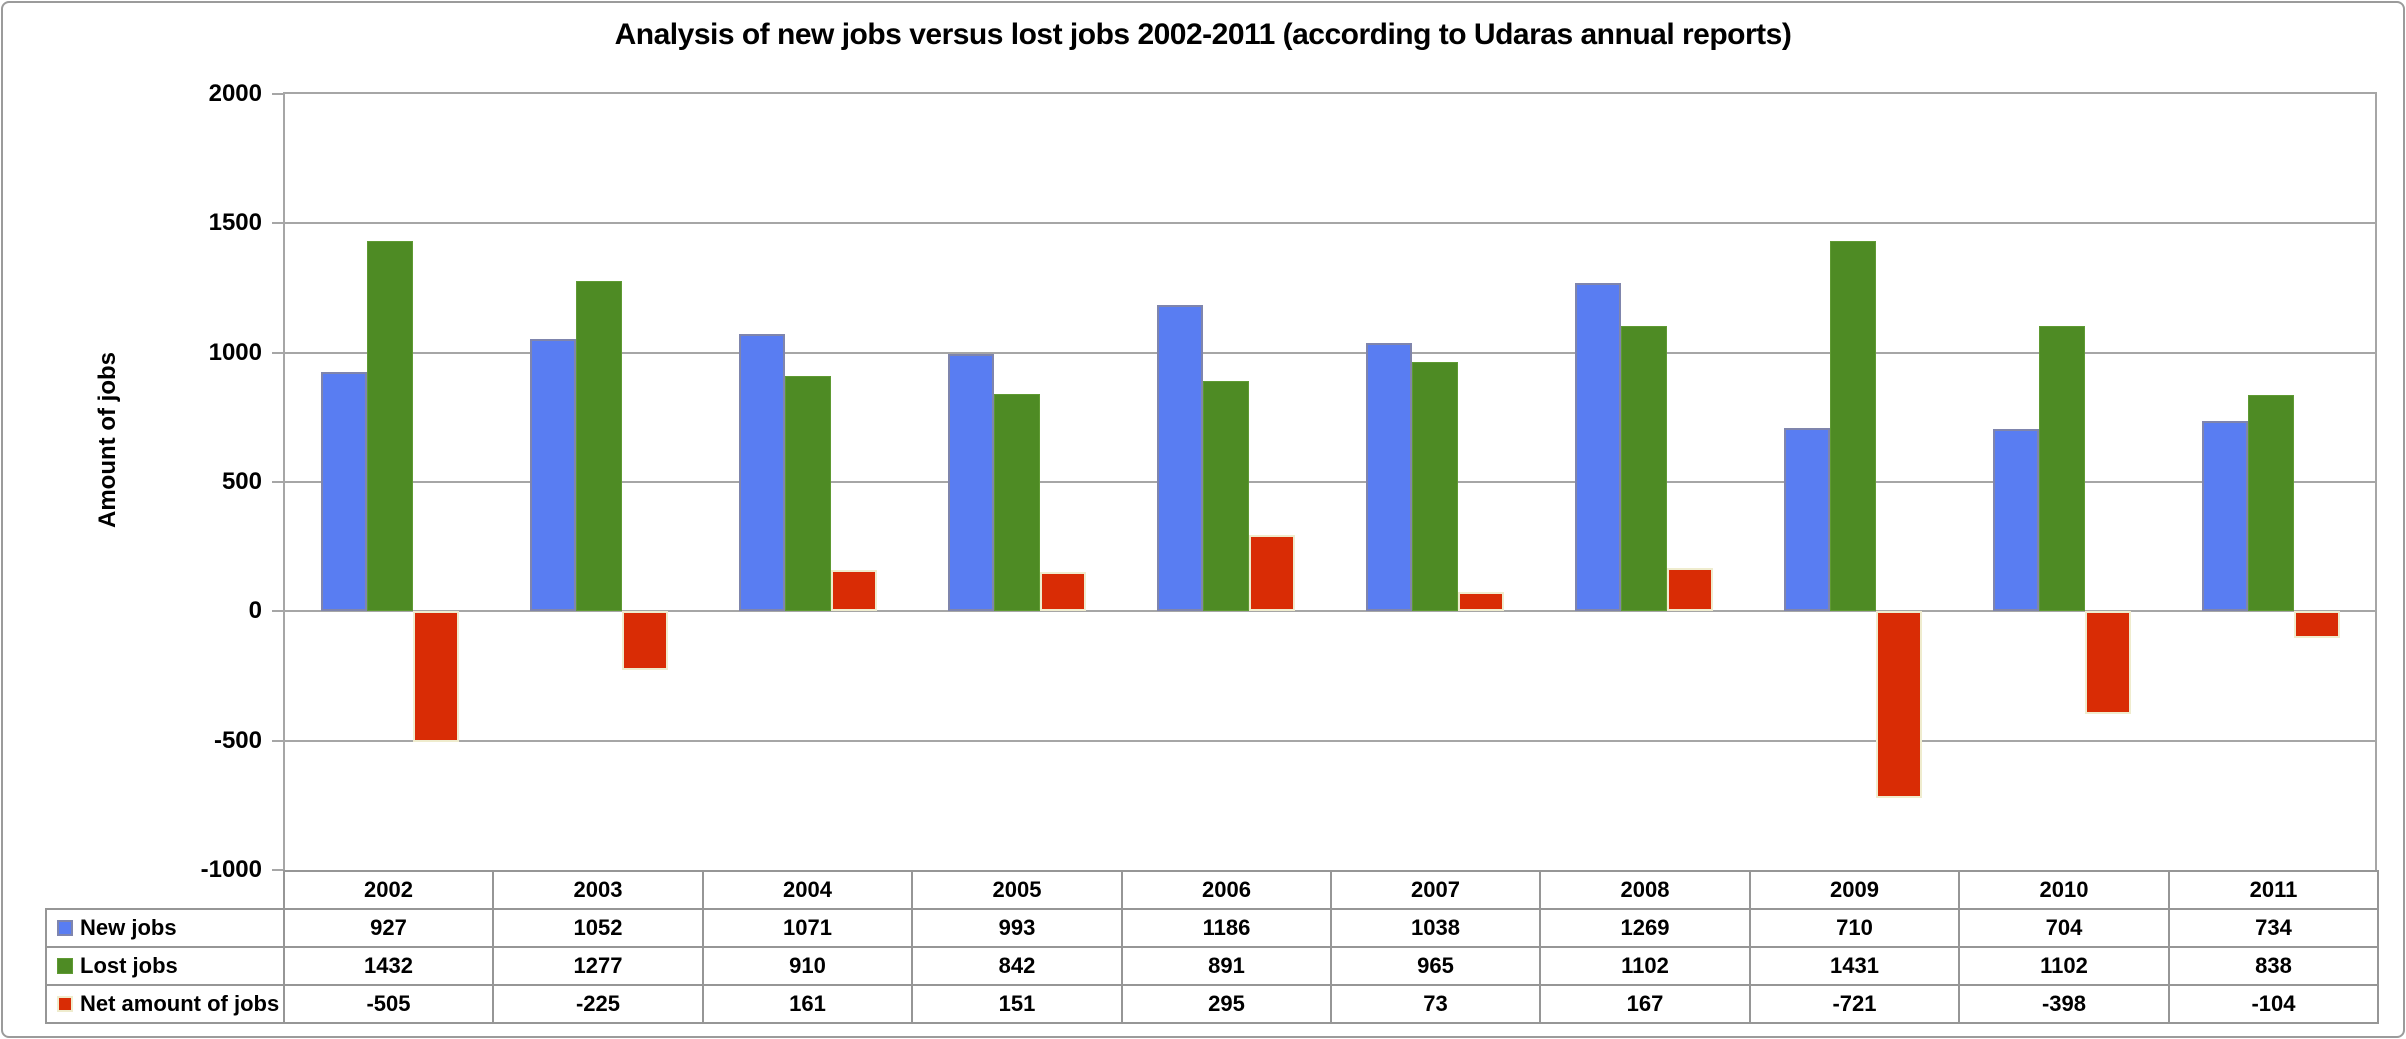 Image resolution: width=2406 pixels, height=1039 pixels. I want to click on bar-lost-jobs-2002, so click(389, 426).